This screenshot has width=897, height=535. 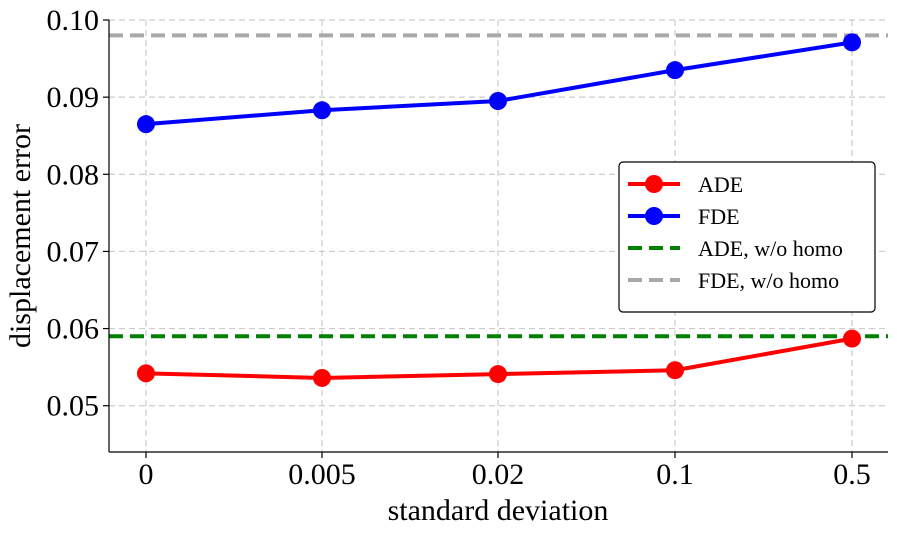 I want to click on series-line, so click(x=499, y=83).